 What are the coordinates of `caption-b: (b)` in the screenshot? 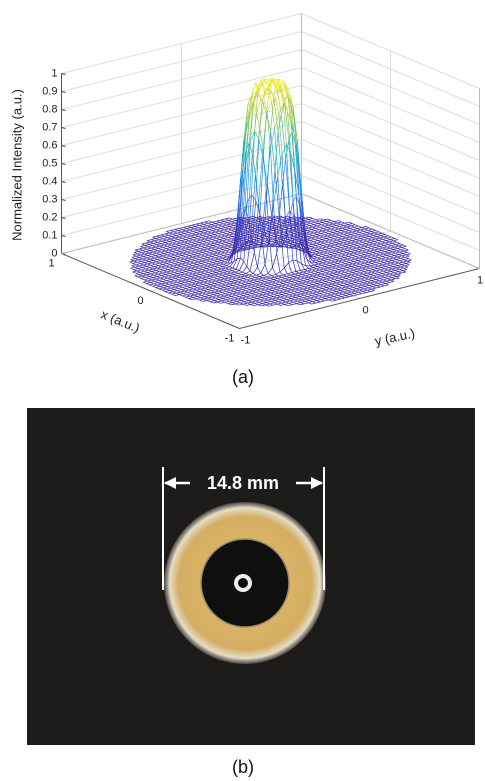 It's located at (243, 767).